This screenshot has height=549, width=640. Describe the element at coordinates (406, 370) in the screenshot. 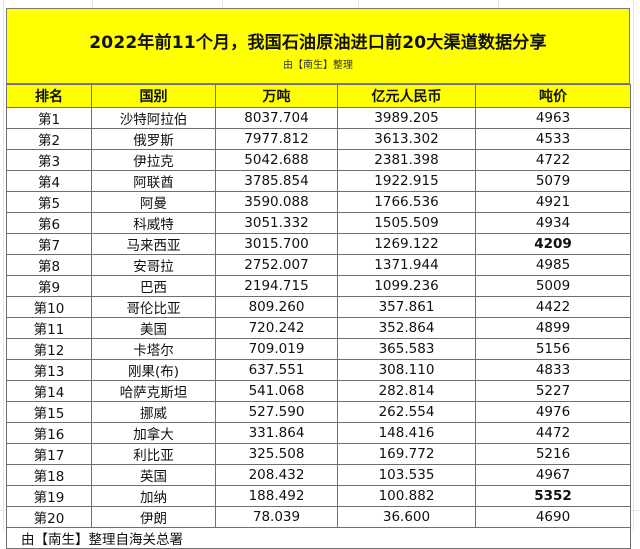

I see `cell-rmb: 308.110` at that location.